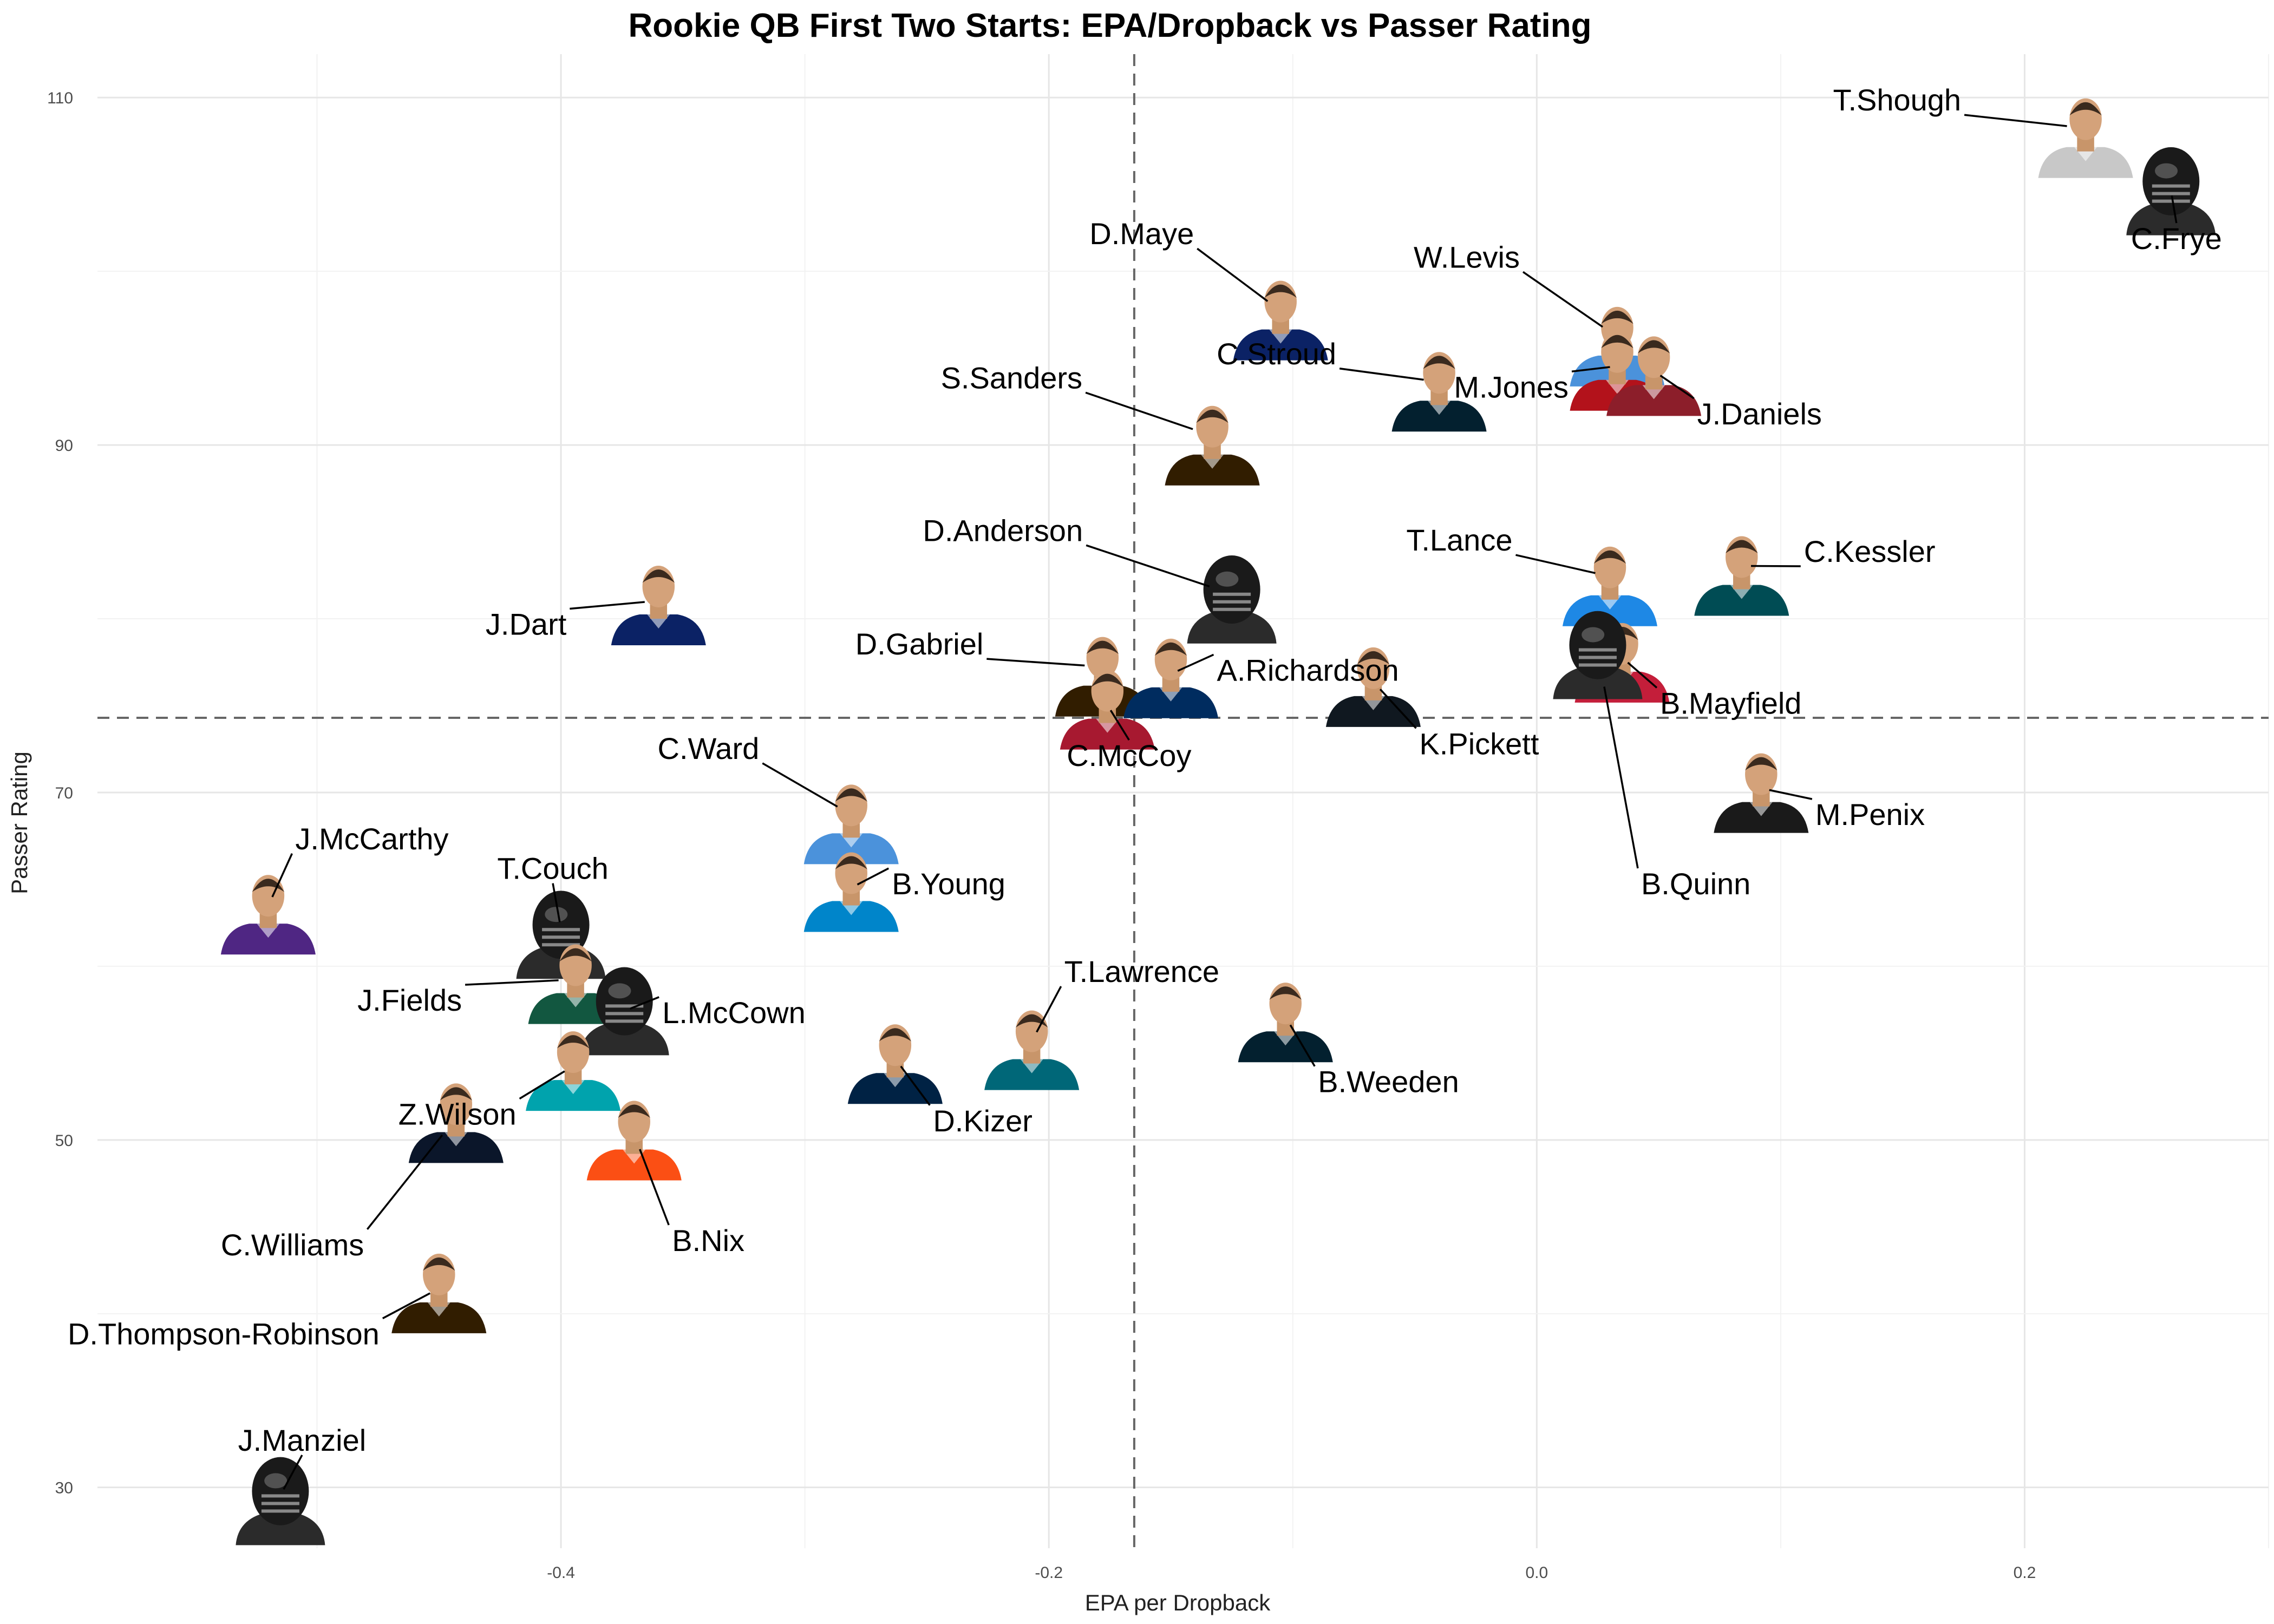 This screenshot has height=1624, width=2274. What do you see at coordinates (1467, 257) in the screenshot?
I see `qb-label-w-levis: W.Levis` at bounding box center [1467, 257].